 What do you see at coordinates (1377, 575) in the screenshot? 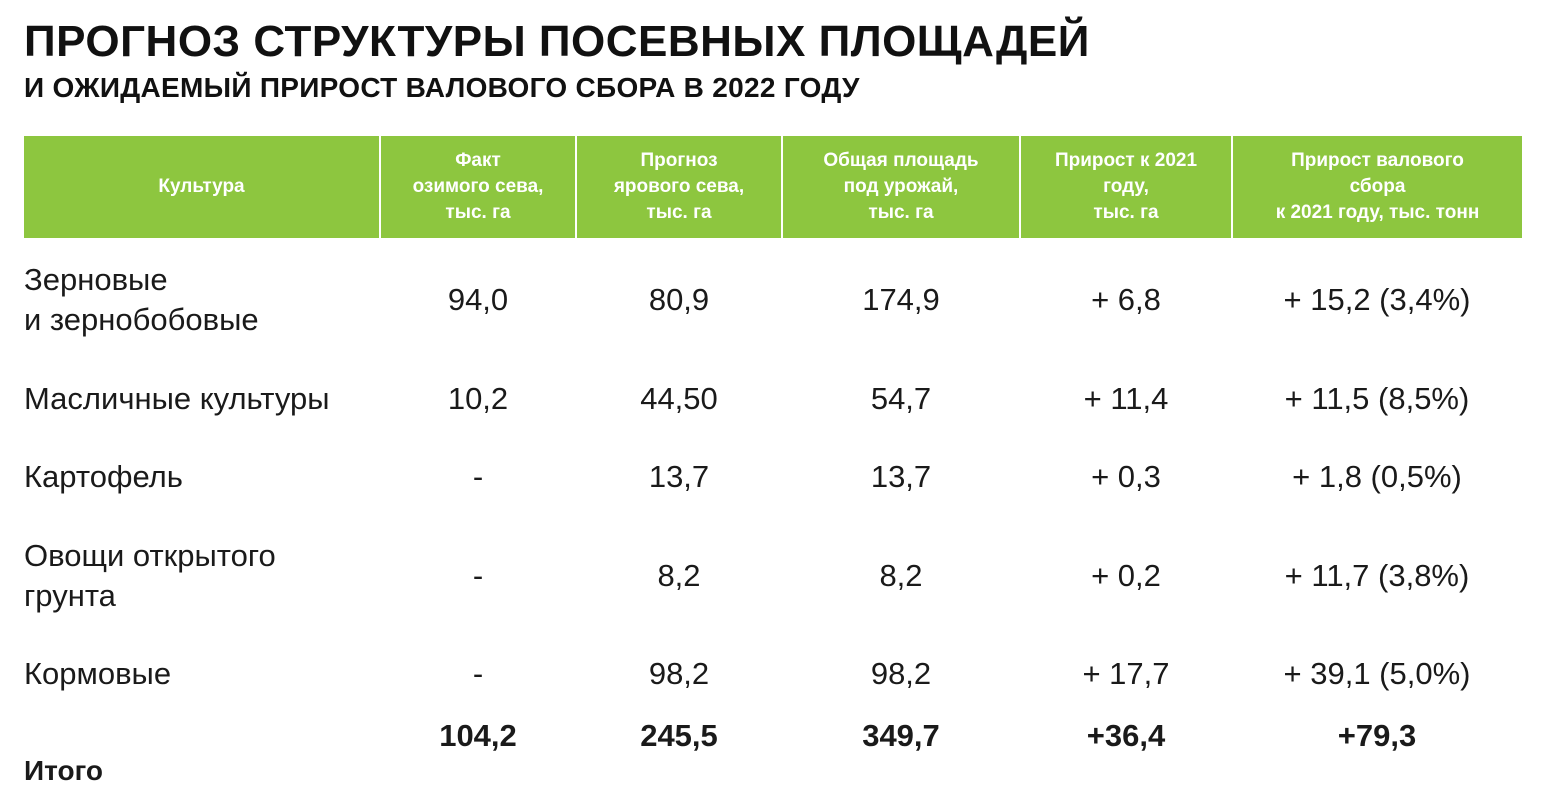
I see `cell-yield-growth: + 11,7 (3,8%)` at bounding box center [1377, 575].